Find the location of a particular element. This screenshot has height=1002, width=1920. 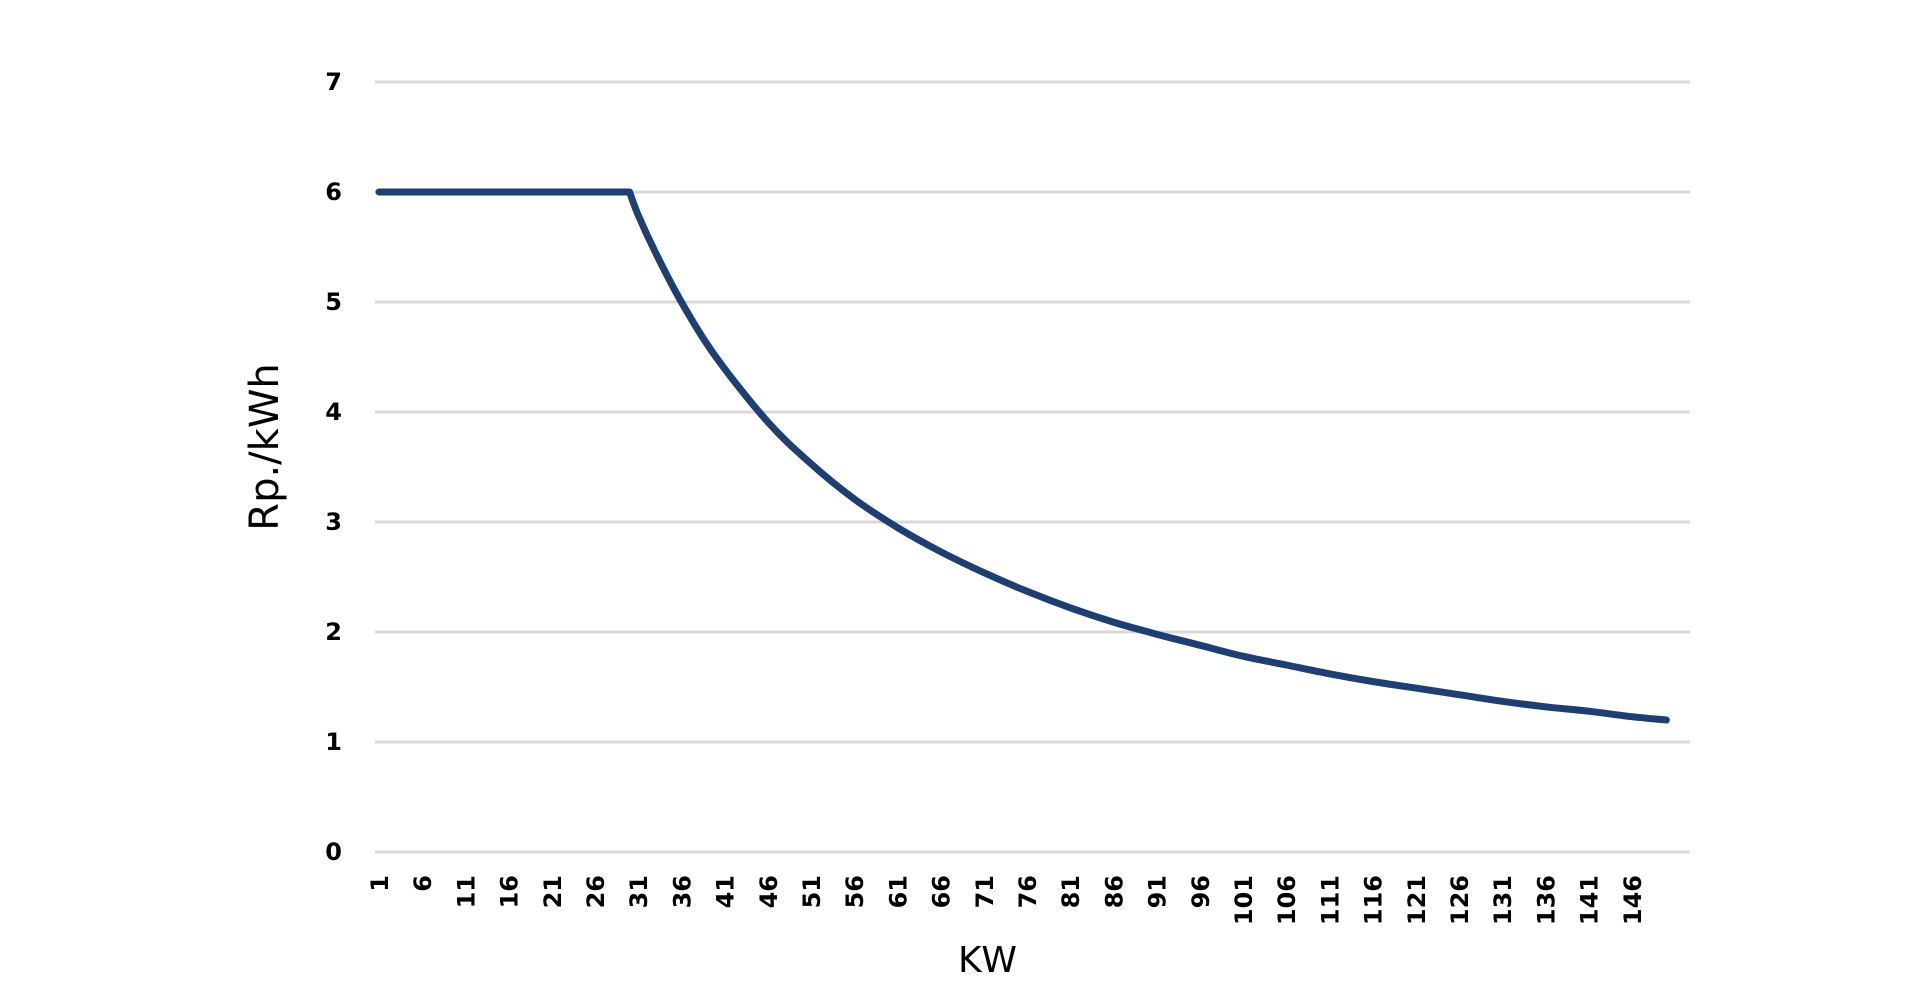

x-tick-label: 11 is located at coordinates (466, 891).